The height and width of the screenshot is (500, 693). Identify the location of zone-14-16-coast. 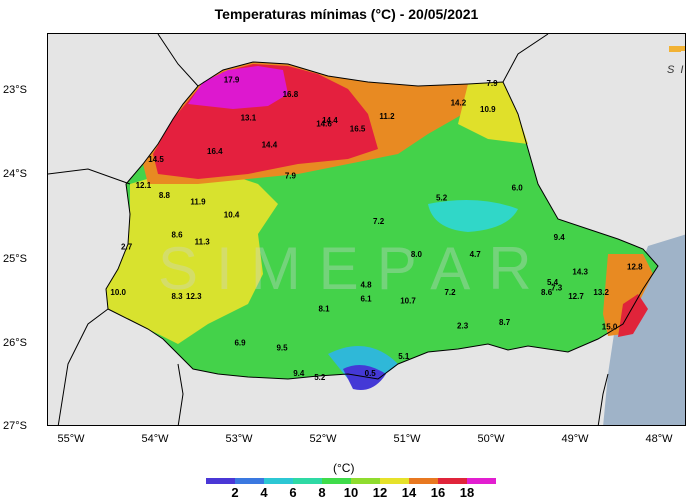
(628, 295).